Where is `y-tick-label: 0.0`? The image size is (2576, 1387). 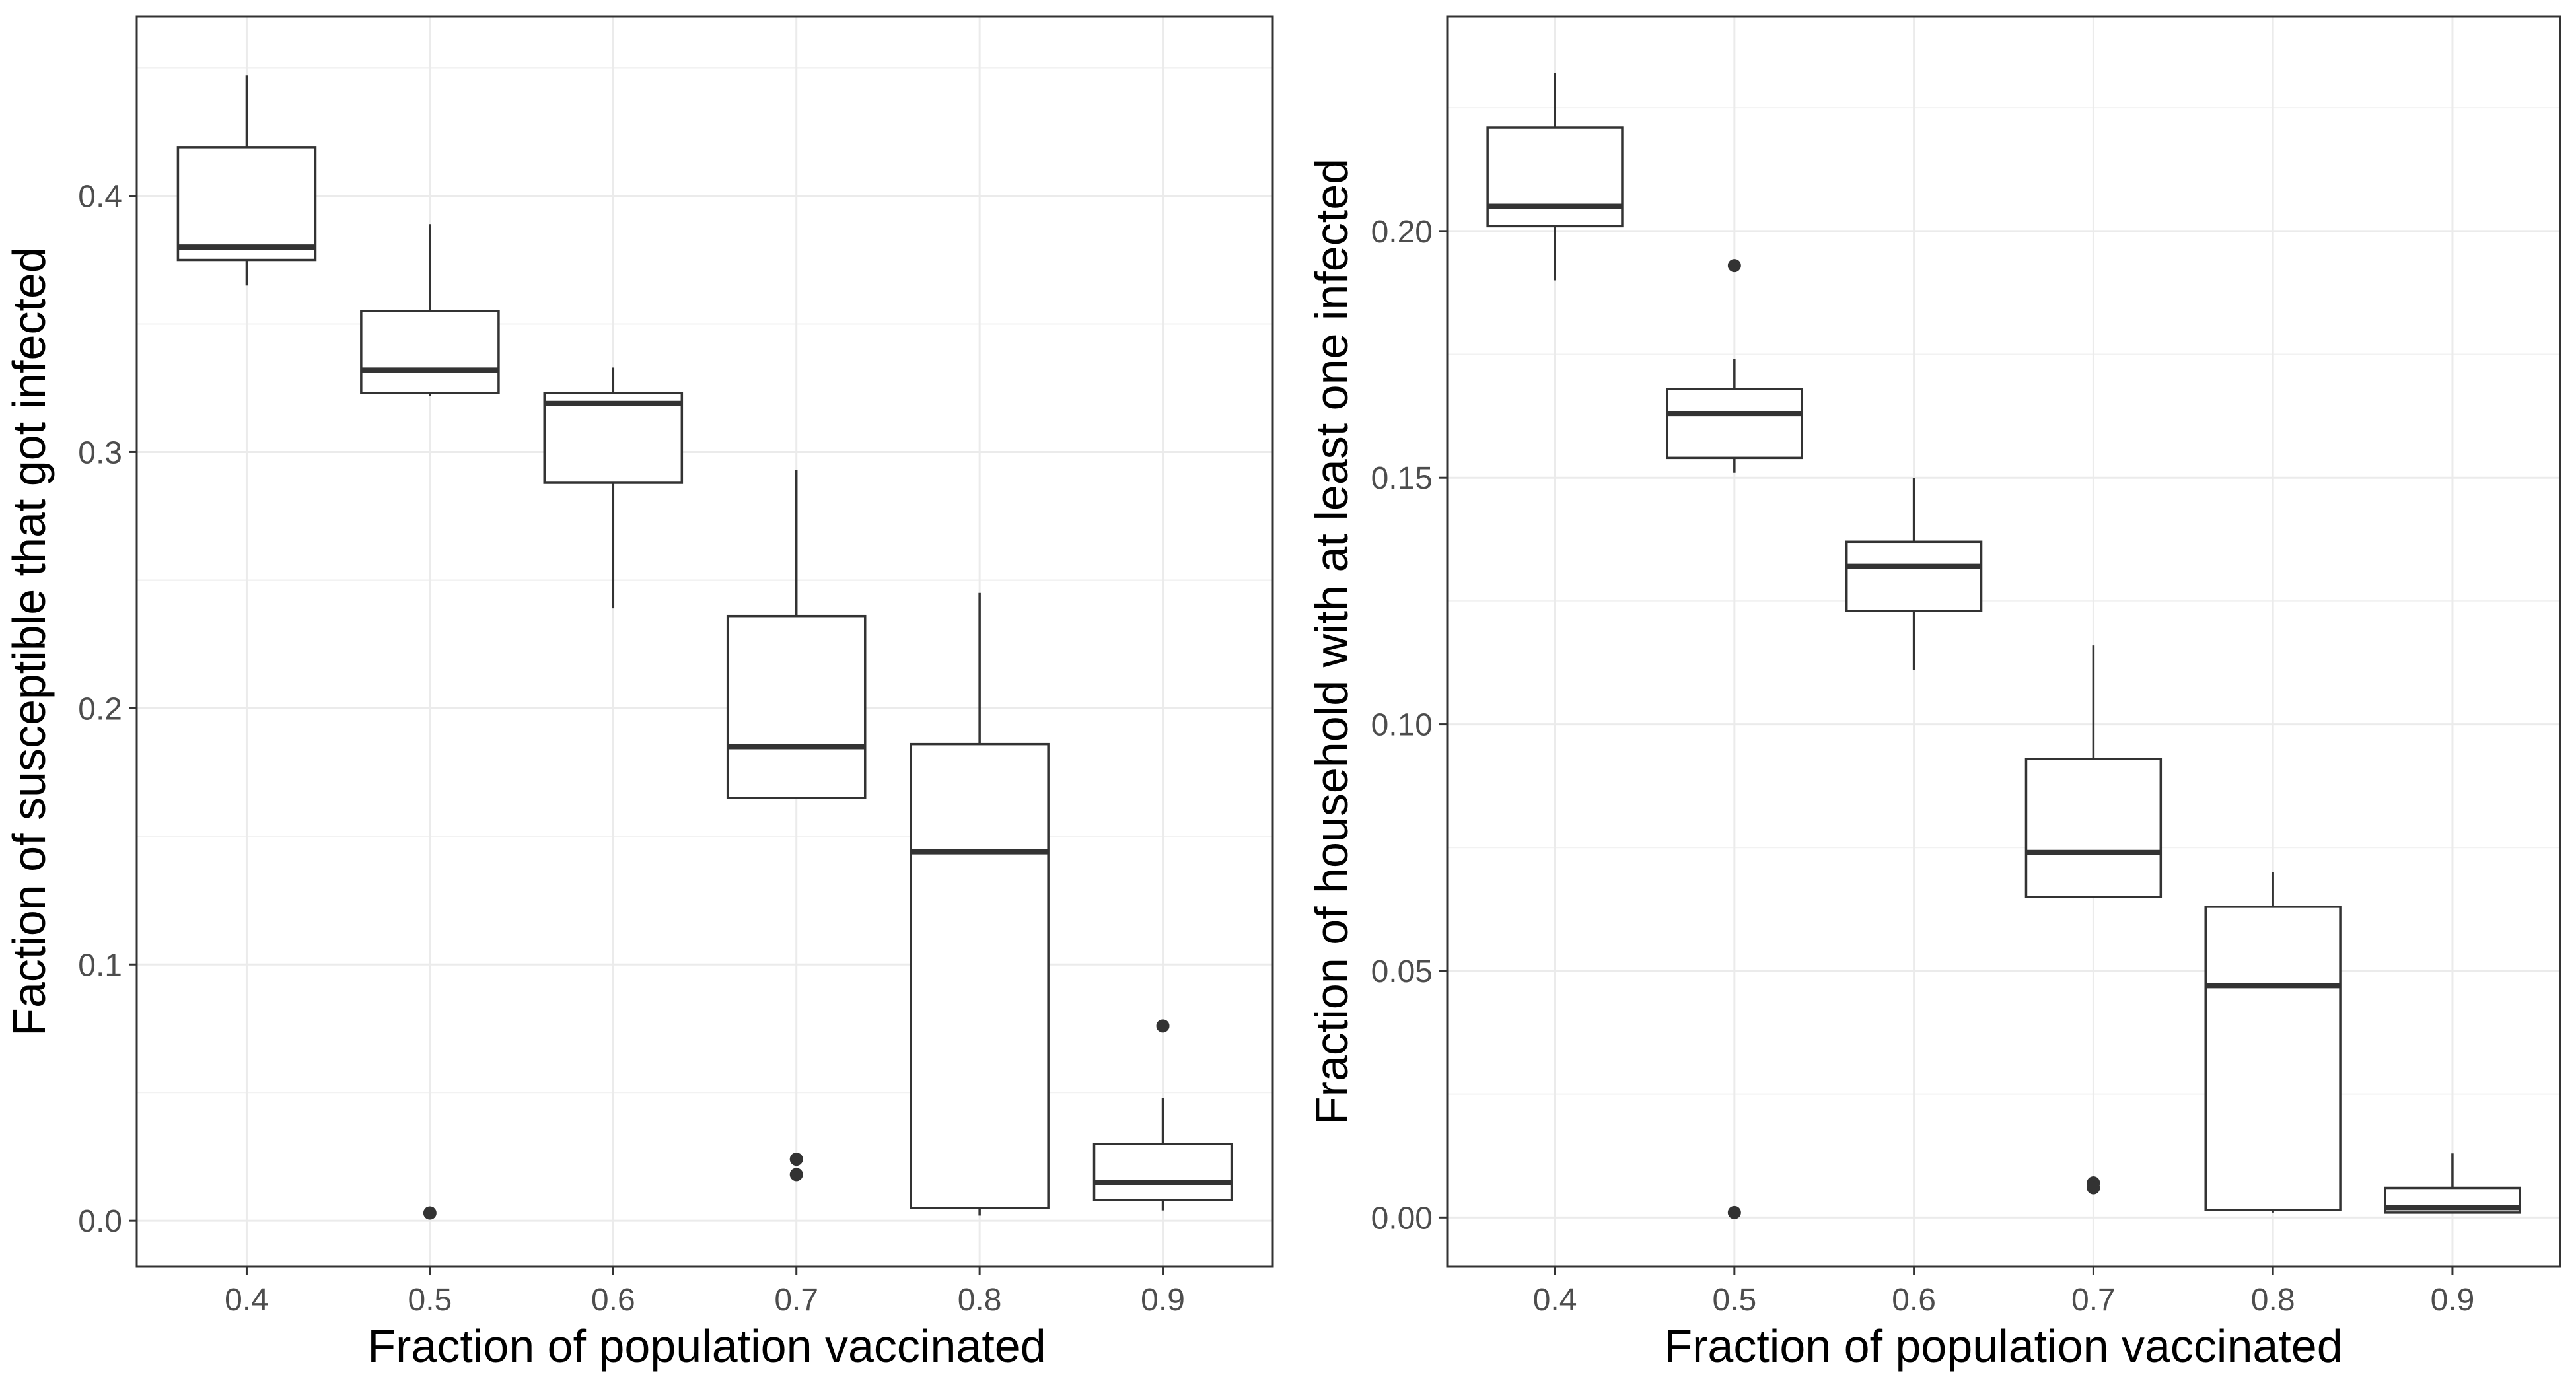
y-tick-label: 0.0 is located at coordinates (100, 1221).